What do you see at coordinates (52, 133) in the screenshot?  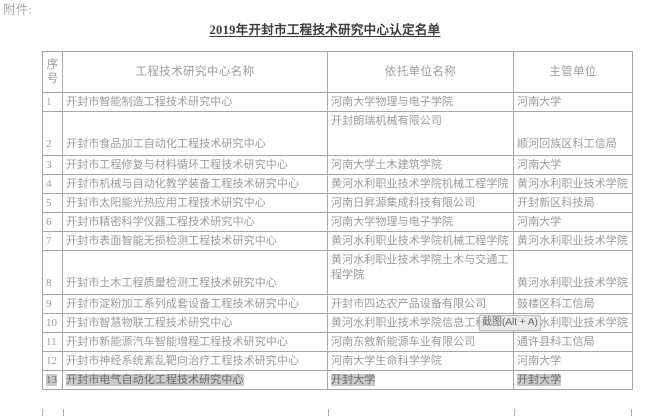 I see `row-index: 2` at bounding box center [52, 133].